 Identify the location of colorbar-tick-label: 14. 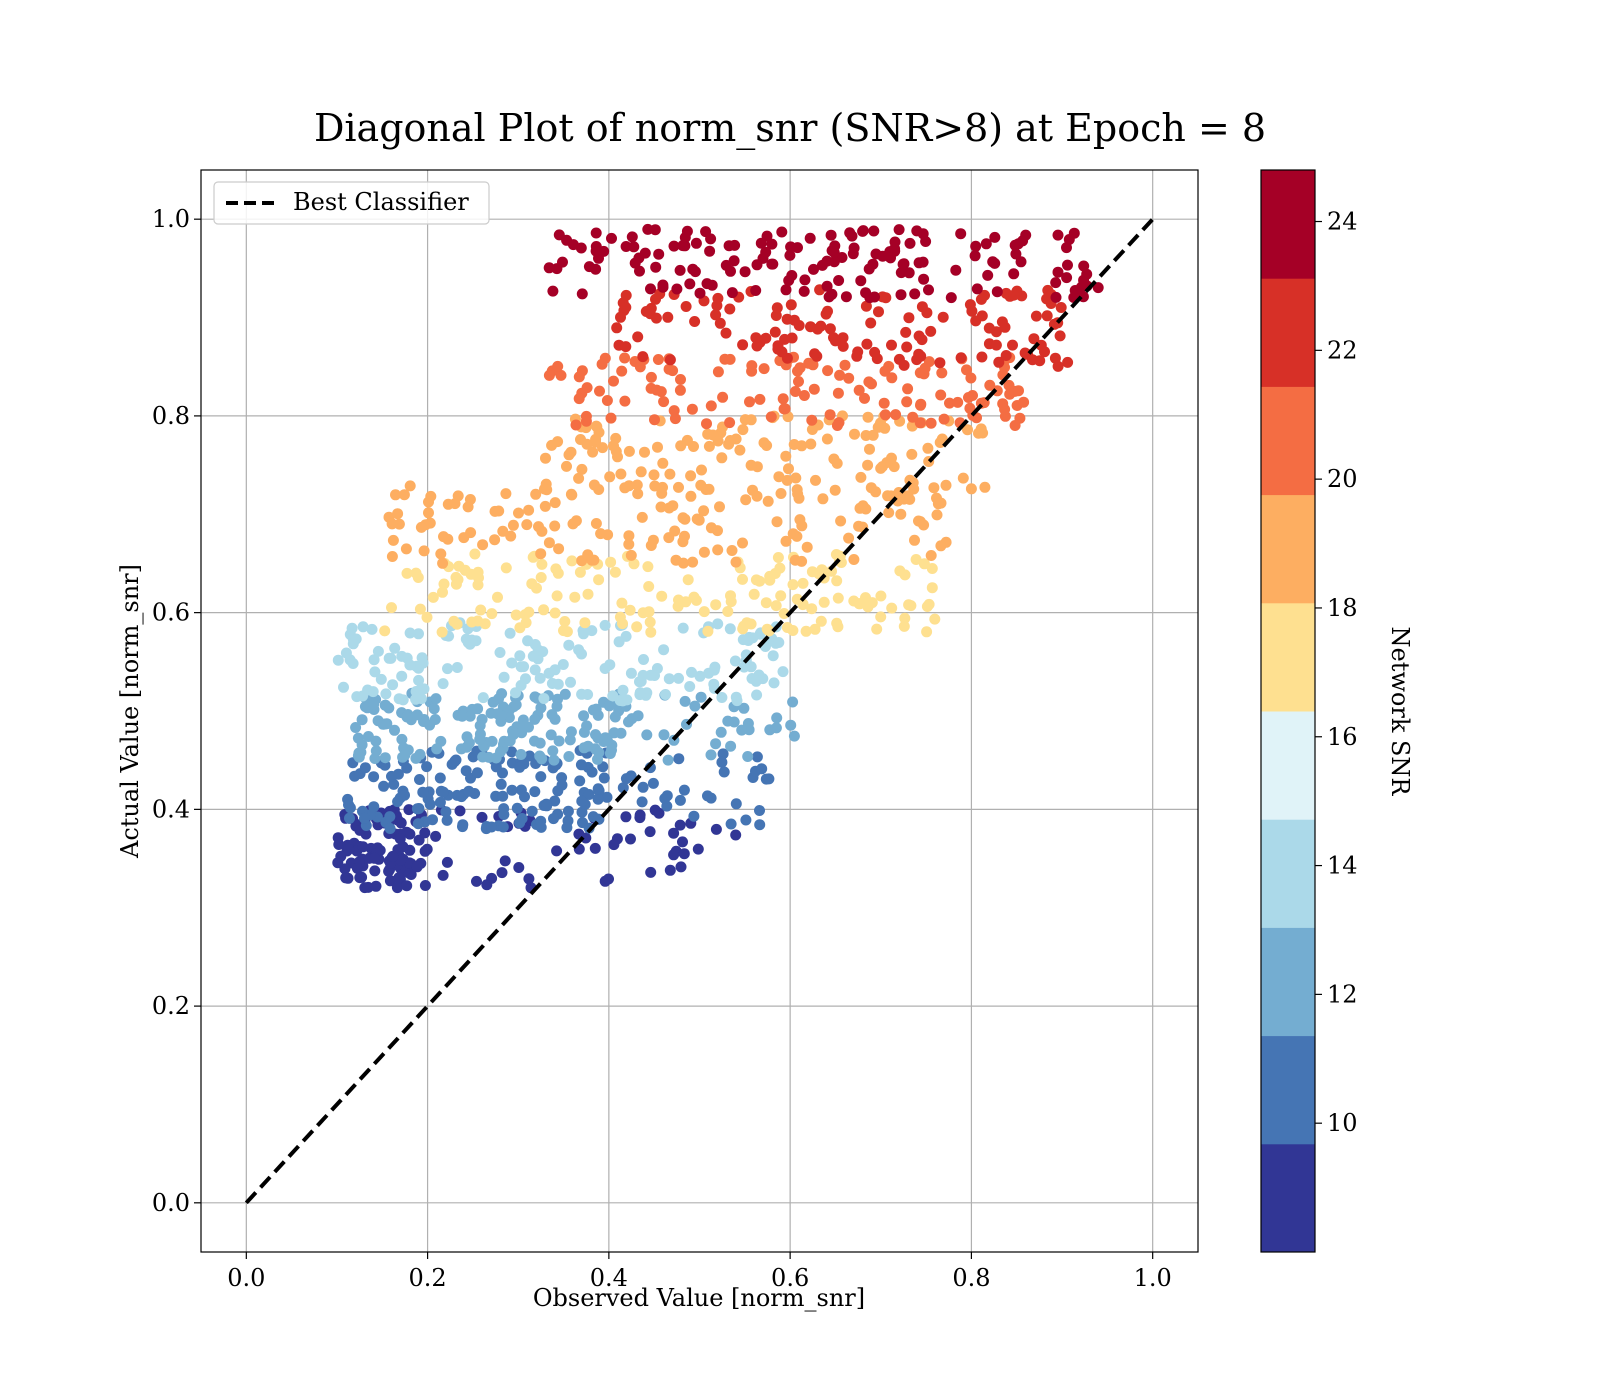
(1342, 866).